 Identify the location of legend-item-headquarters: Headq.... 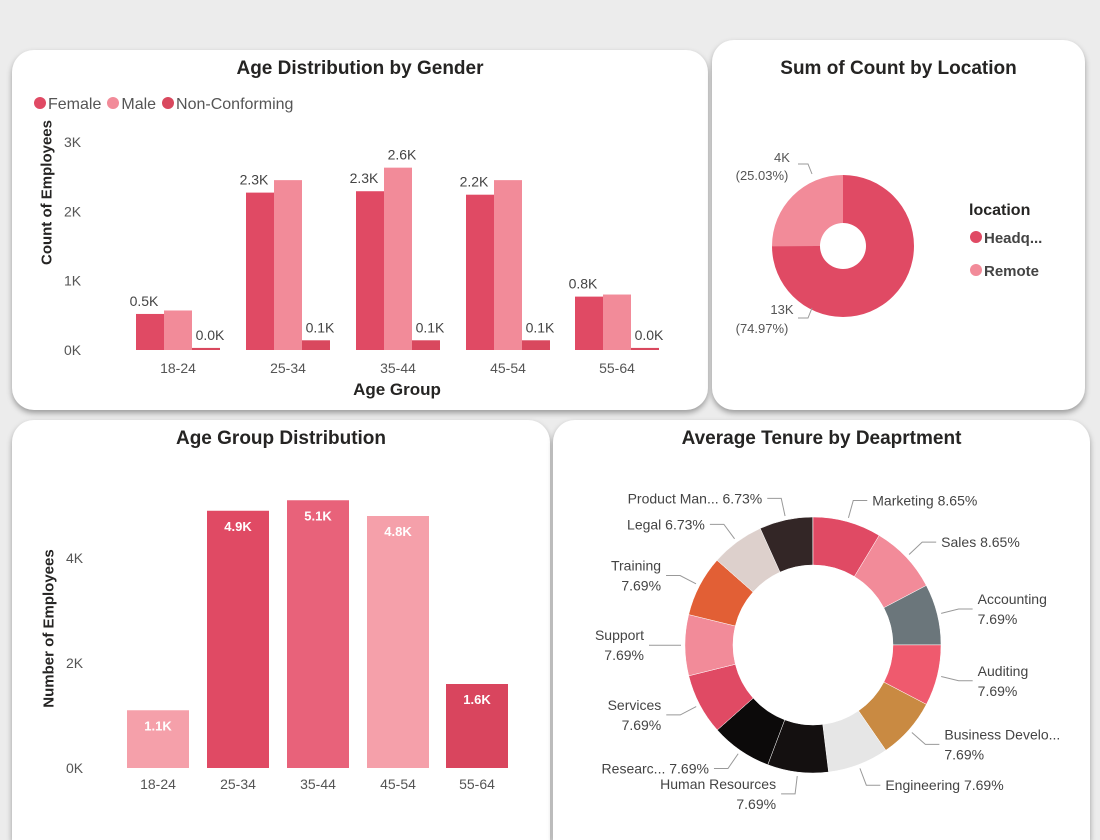
(1006, 238).